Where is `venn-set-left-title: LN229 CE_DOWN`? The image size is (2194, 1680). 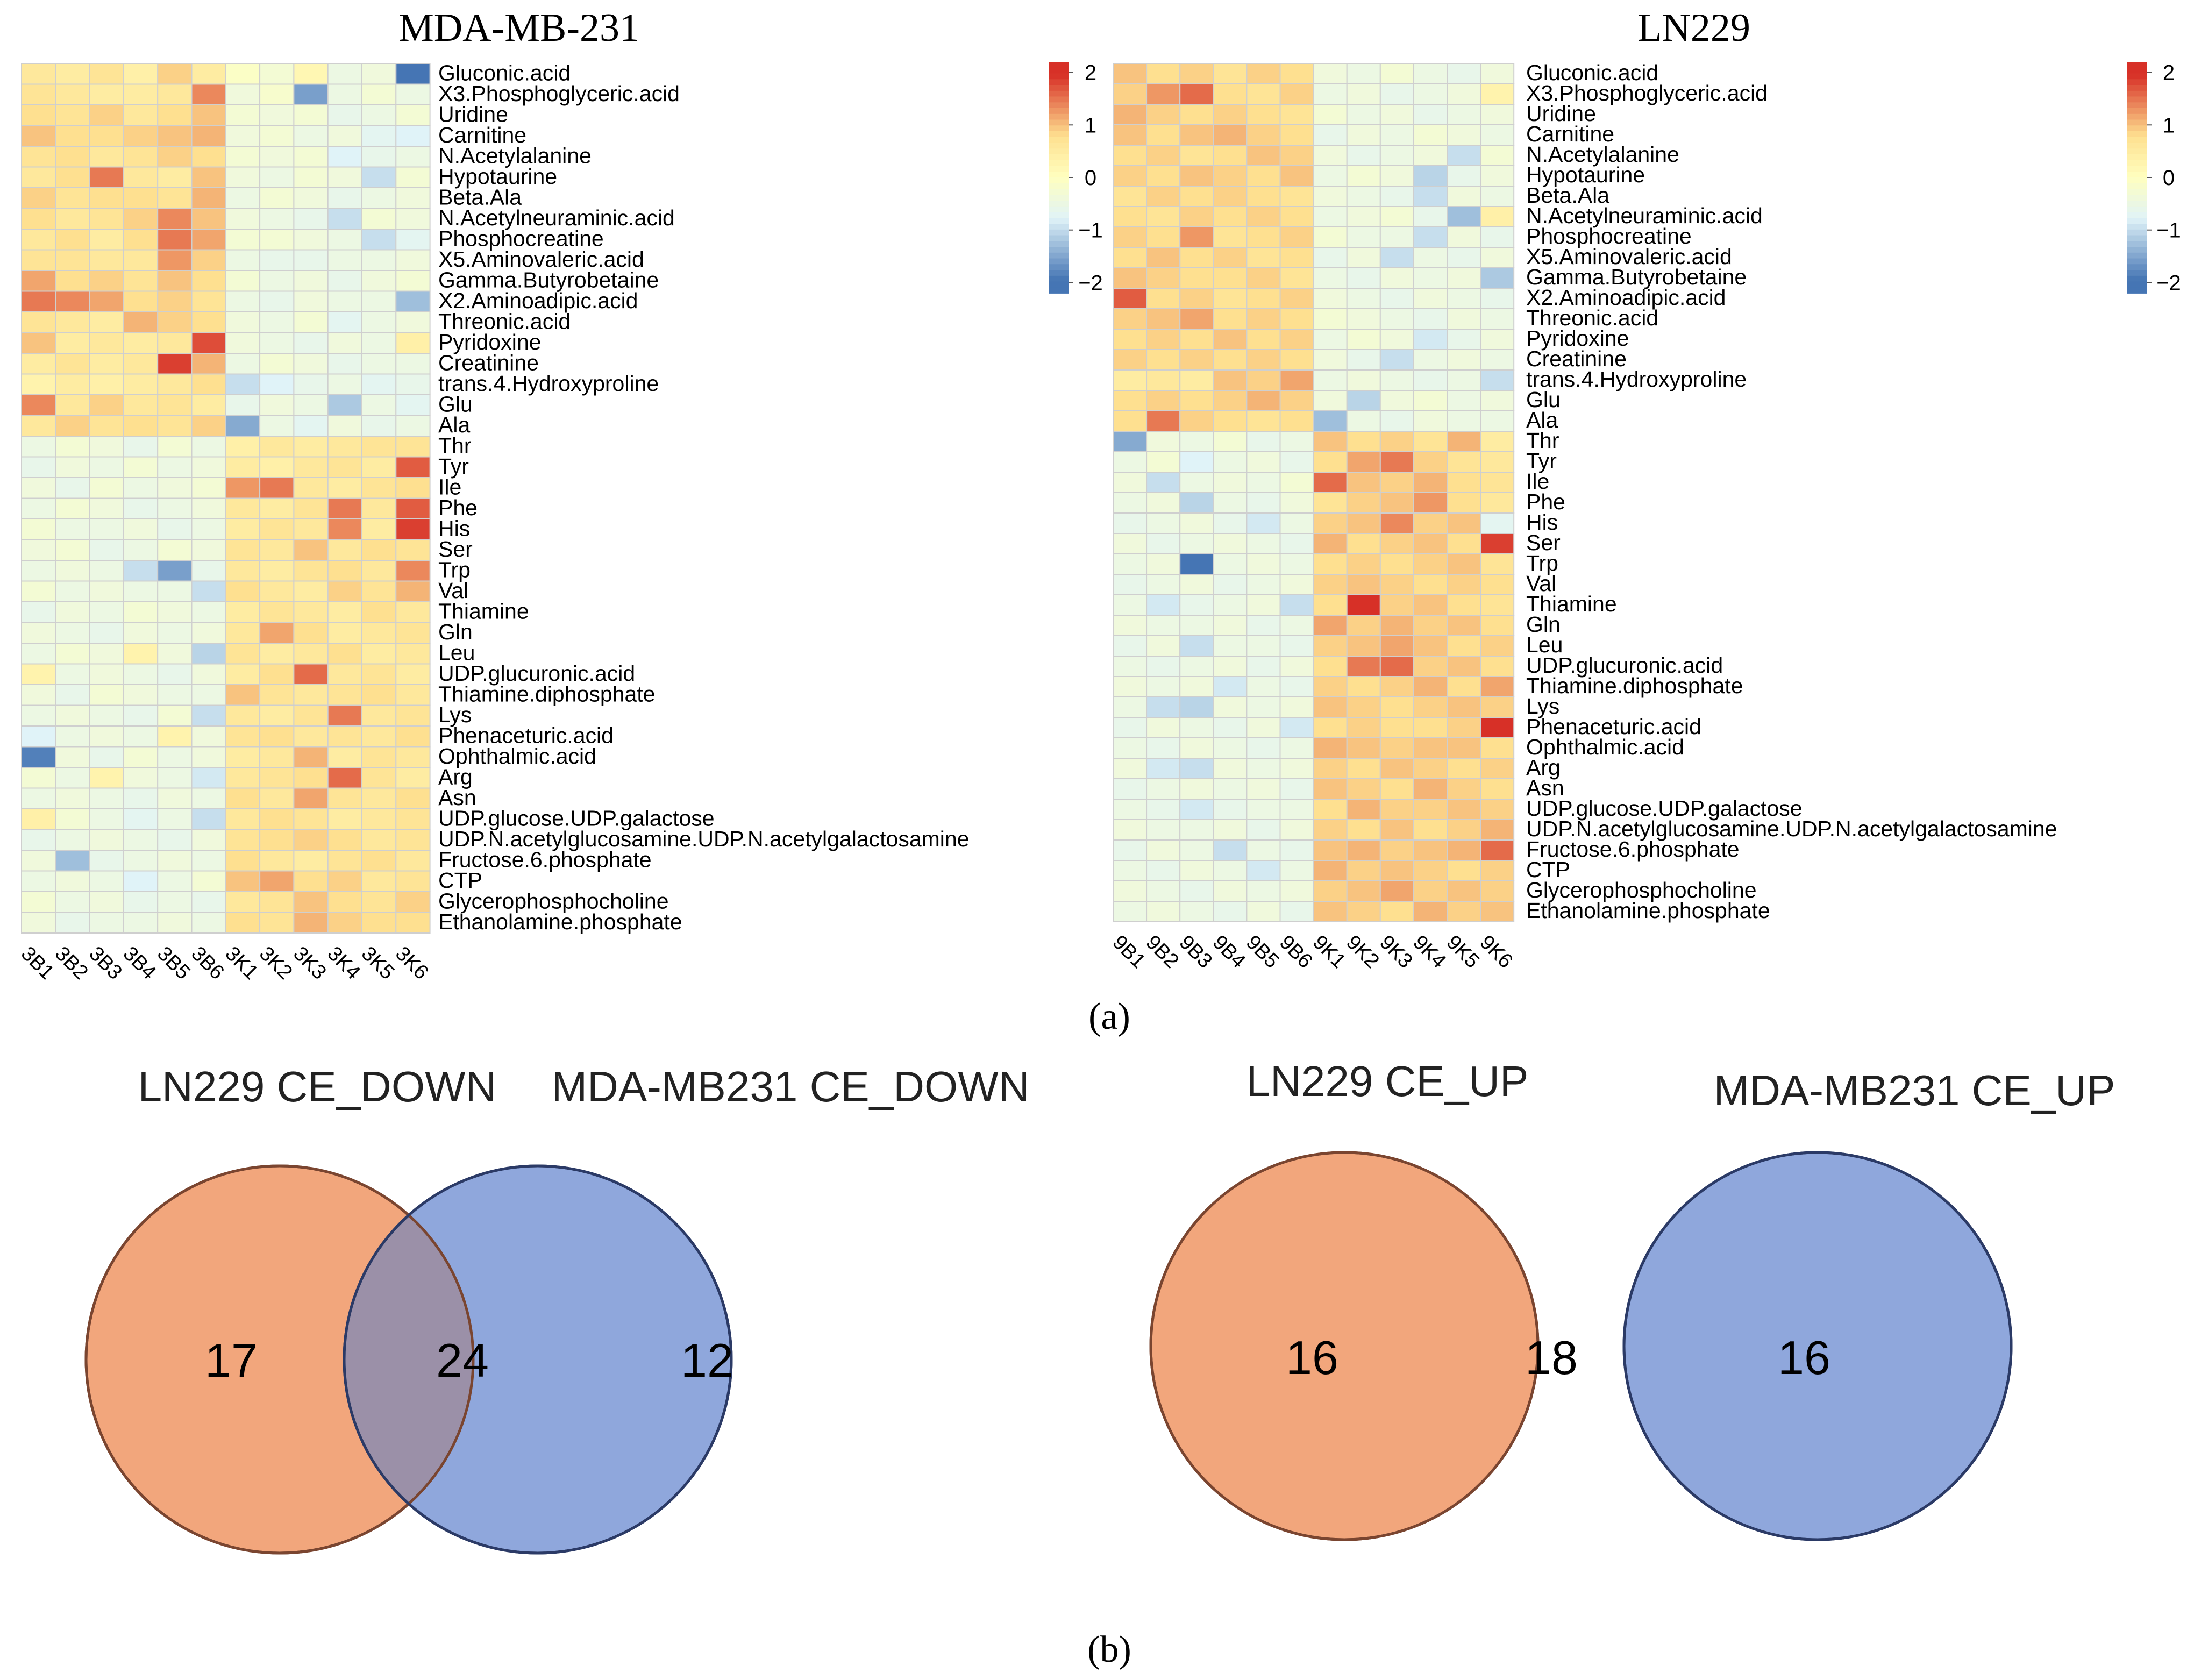
venn-set-left-title: LN229 CE_DOWN is located at coordinates (317, 1086).